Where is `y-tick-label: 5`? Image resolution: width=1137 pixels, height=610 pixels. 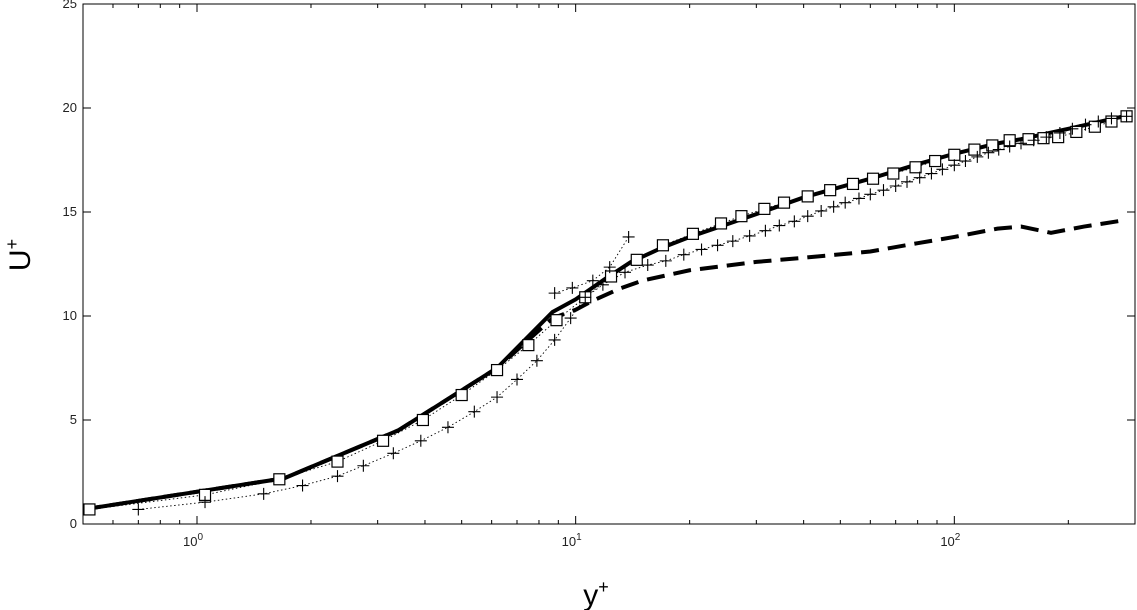
y-tick-label: 5 is located at coordinates (73, 419).